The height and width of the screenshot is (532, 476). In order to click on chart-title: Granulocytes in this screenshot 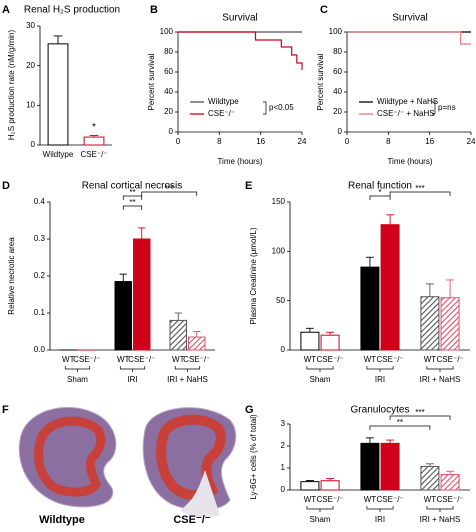, I will do `click(380, 410)`.